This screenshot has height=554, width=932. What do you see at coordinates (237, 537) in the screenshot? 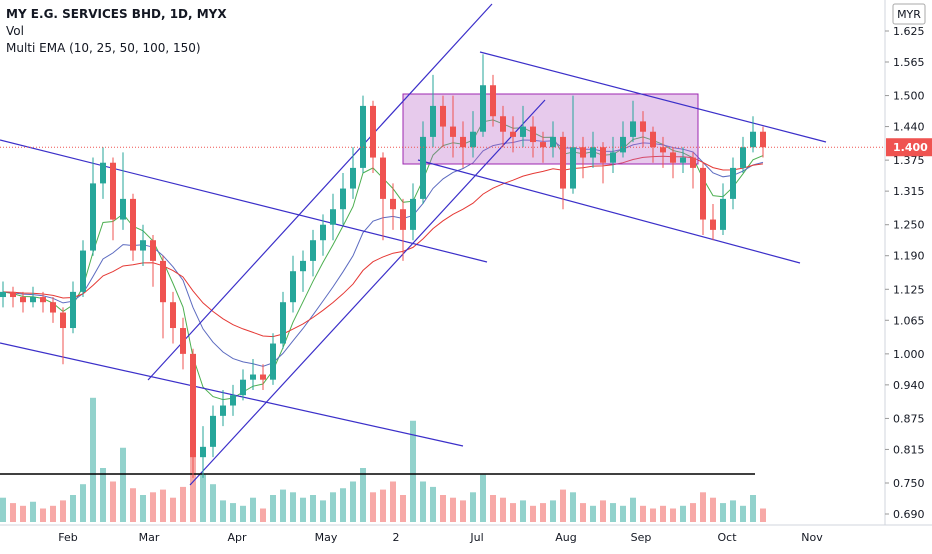
I see `x-tick-label: Apr` at bounding box center [237, 537].